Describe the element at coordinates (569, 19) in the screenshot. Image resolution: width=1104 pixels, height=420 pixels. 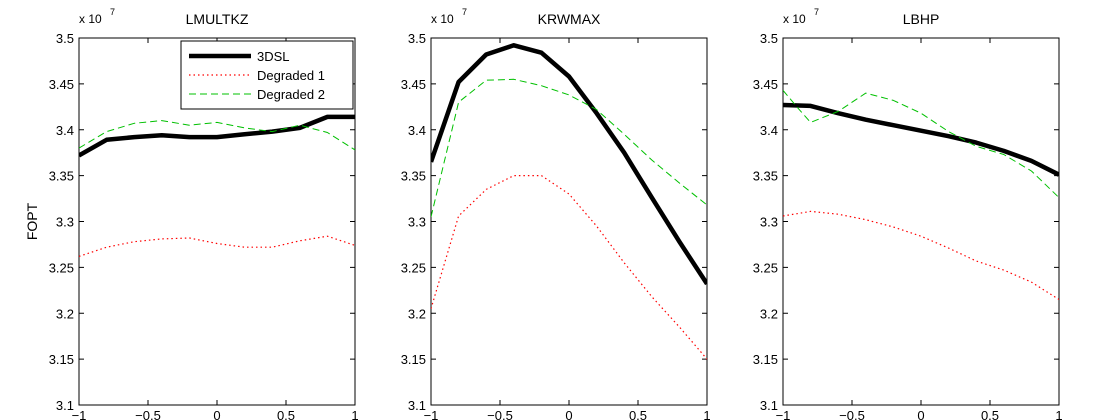
I see `chart-title: KRWMAX` at that location.